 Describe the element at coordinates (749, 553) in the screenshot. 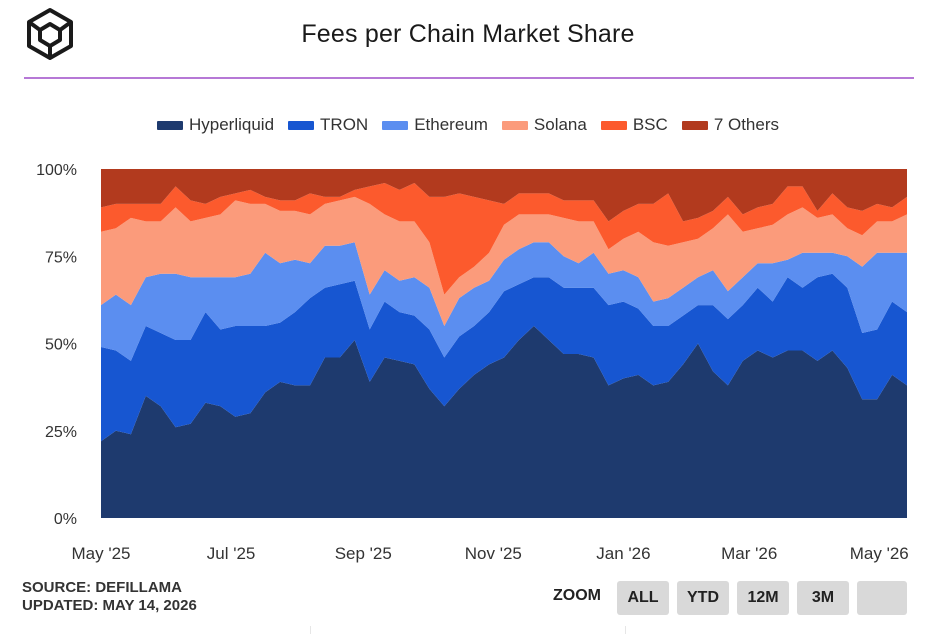

I see `x-tick-label: Mar '26` at that location.